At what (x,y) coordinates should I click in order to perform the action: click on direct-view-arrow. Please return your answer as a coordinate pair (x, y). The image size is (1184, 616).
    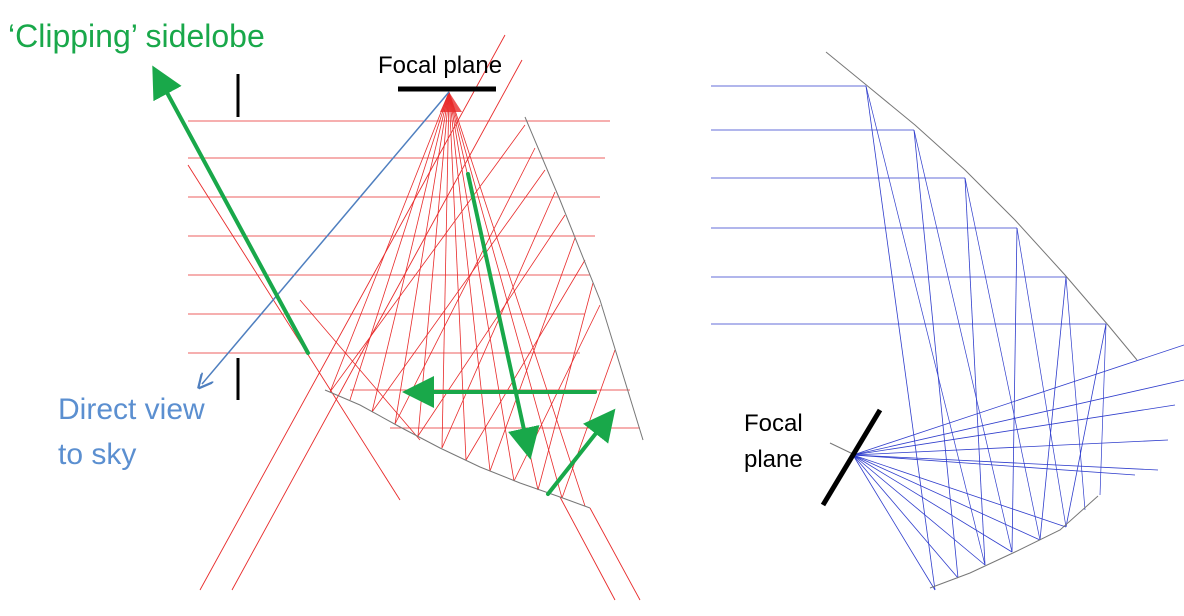
    Looking at the image, I should click on (326, 237).